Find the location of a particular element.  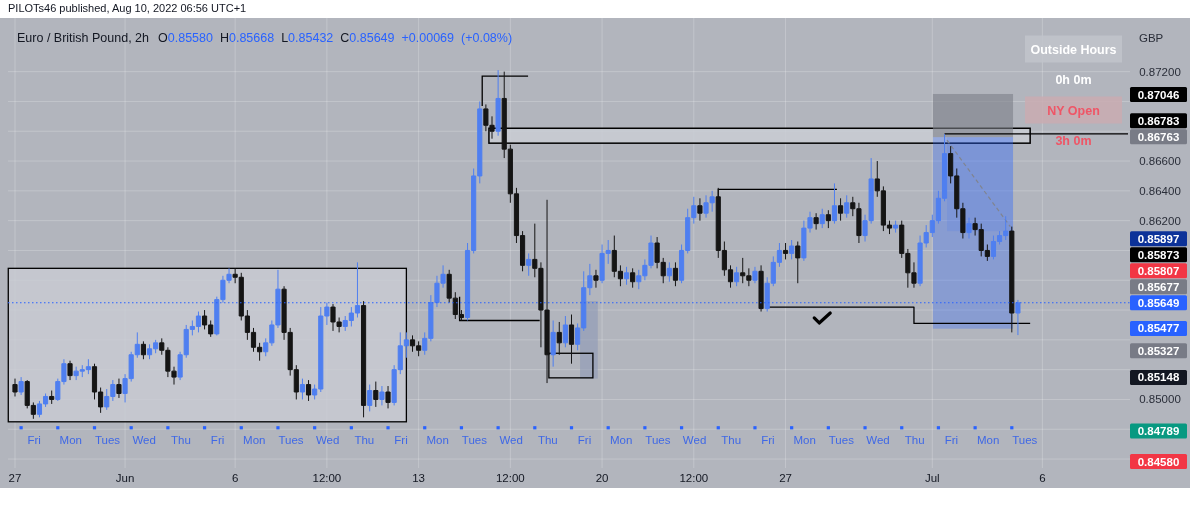

annotation: 3h 0m is located at coordinates (1073, 141).